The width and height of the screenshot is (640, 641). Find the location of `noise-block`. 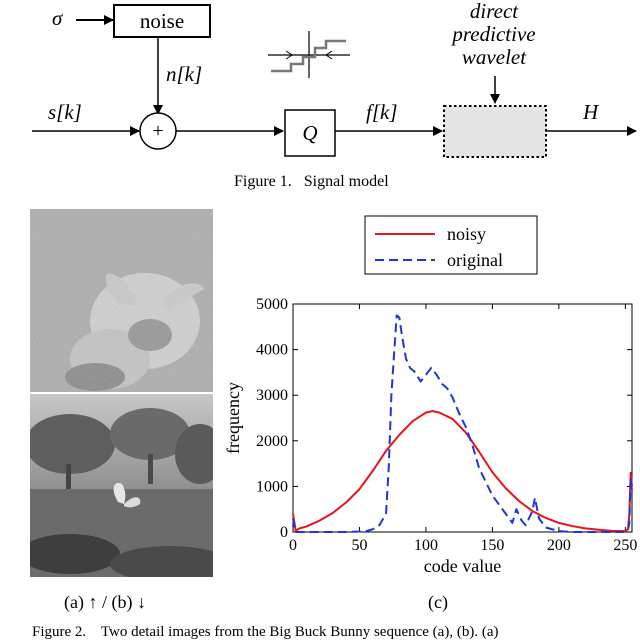

noise-block is located at coordinates (162, 21).